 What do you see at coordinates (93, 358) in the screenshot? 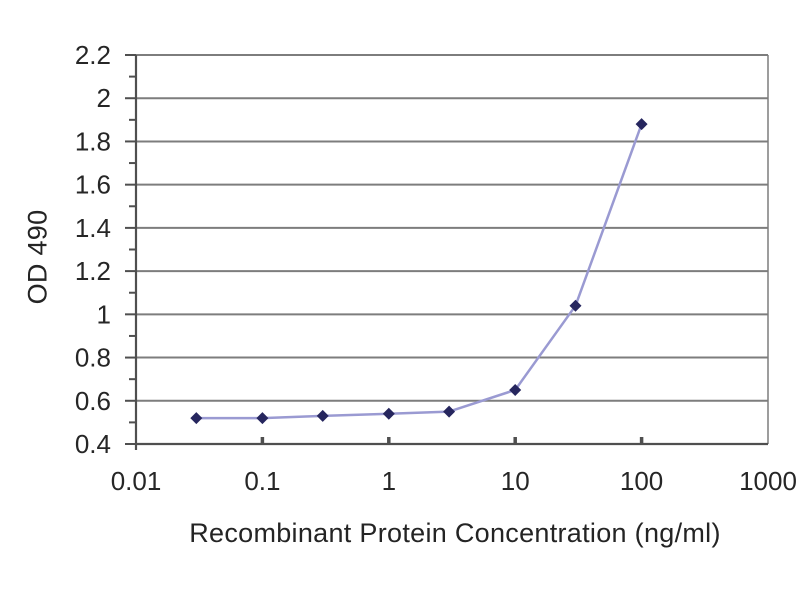
I see `y-tick-label: 0.8` at bounding box center [93, 358].